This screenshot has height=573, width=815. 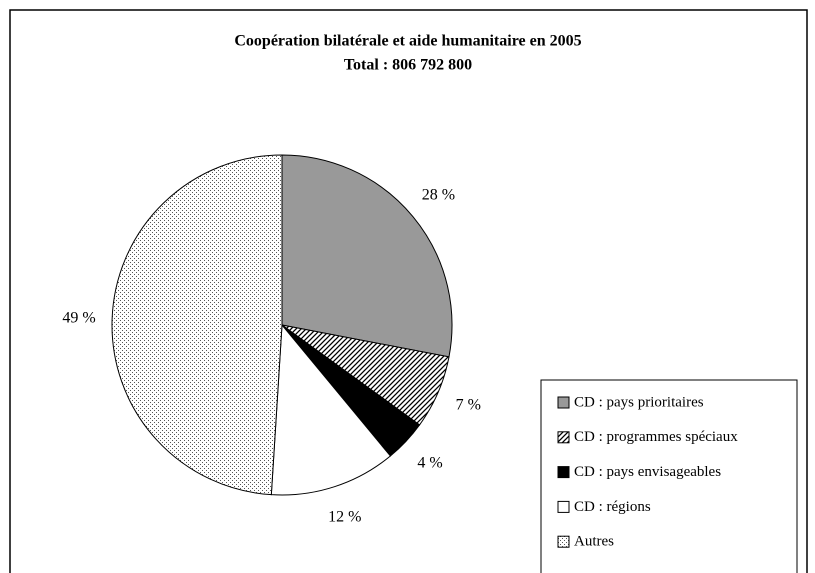 What do you see at coordinates (408, 65) in the screenshot?
I see `chart-subtitle: Total : 806 792 800` at bounding box center [408, 65].